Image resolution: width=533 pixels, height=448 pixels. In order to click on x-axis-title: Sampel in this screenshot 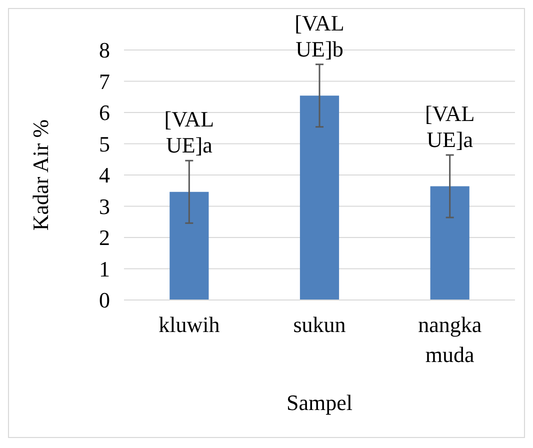, I will do `click(319, 402)`.